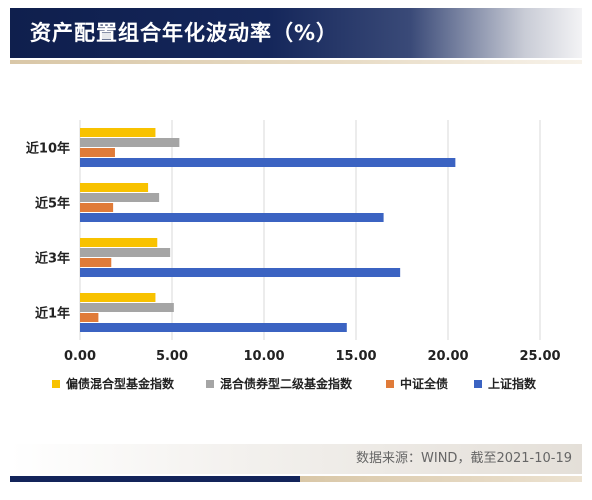 Image resolution: width=592 pixels, height=500 pixels. I want to click on bar-s2-c1, so click(97, 207).